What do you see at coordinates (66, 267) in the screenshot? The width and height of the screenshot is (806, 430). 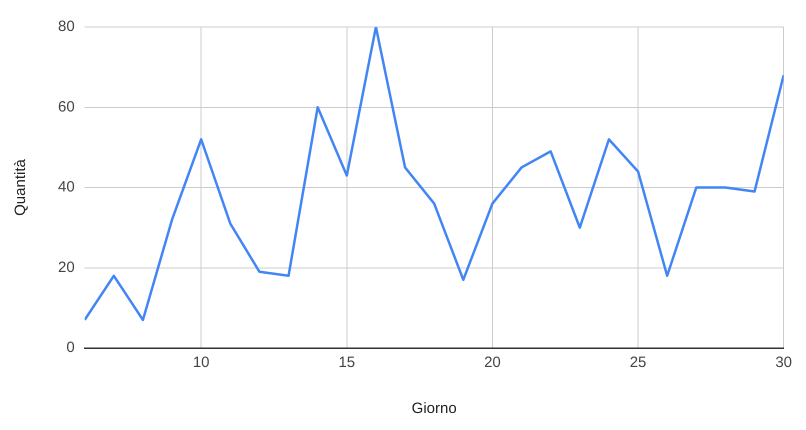 I see `y-tick-label: 20` at bounding box center [66, 267].